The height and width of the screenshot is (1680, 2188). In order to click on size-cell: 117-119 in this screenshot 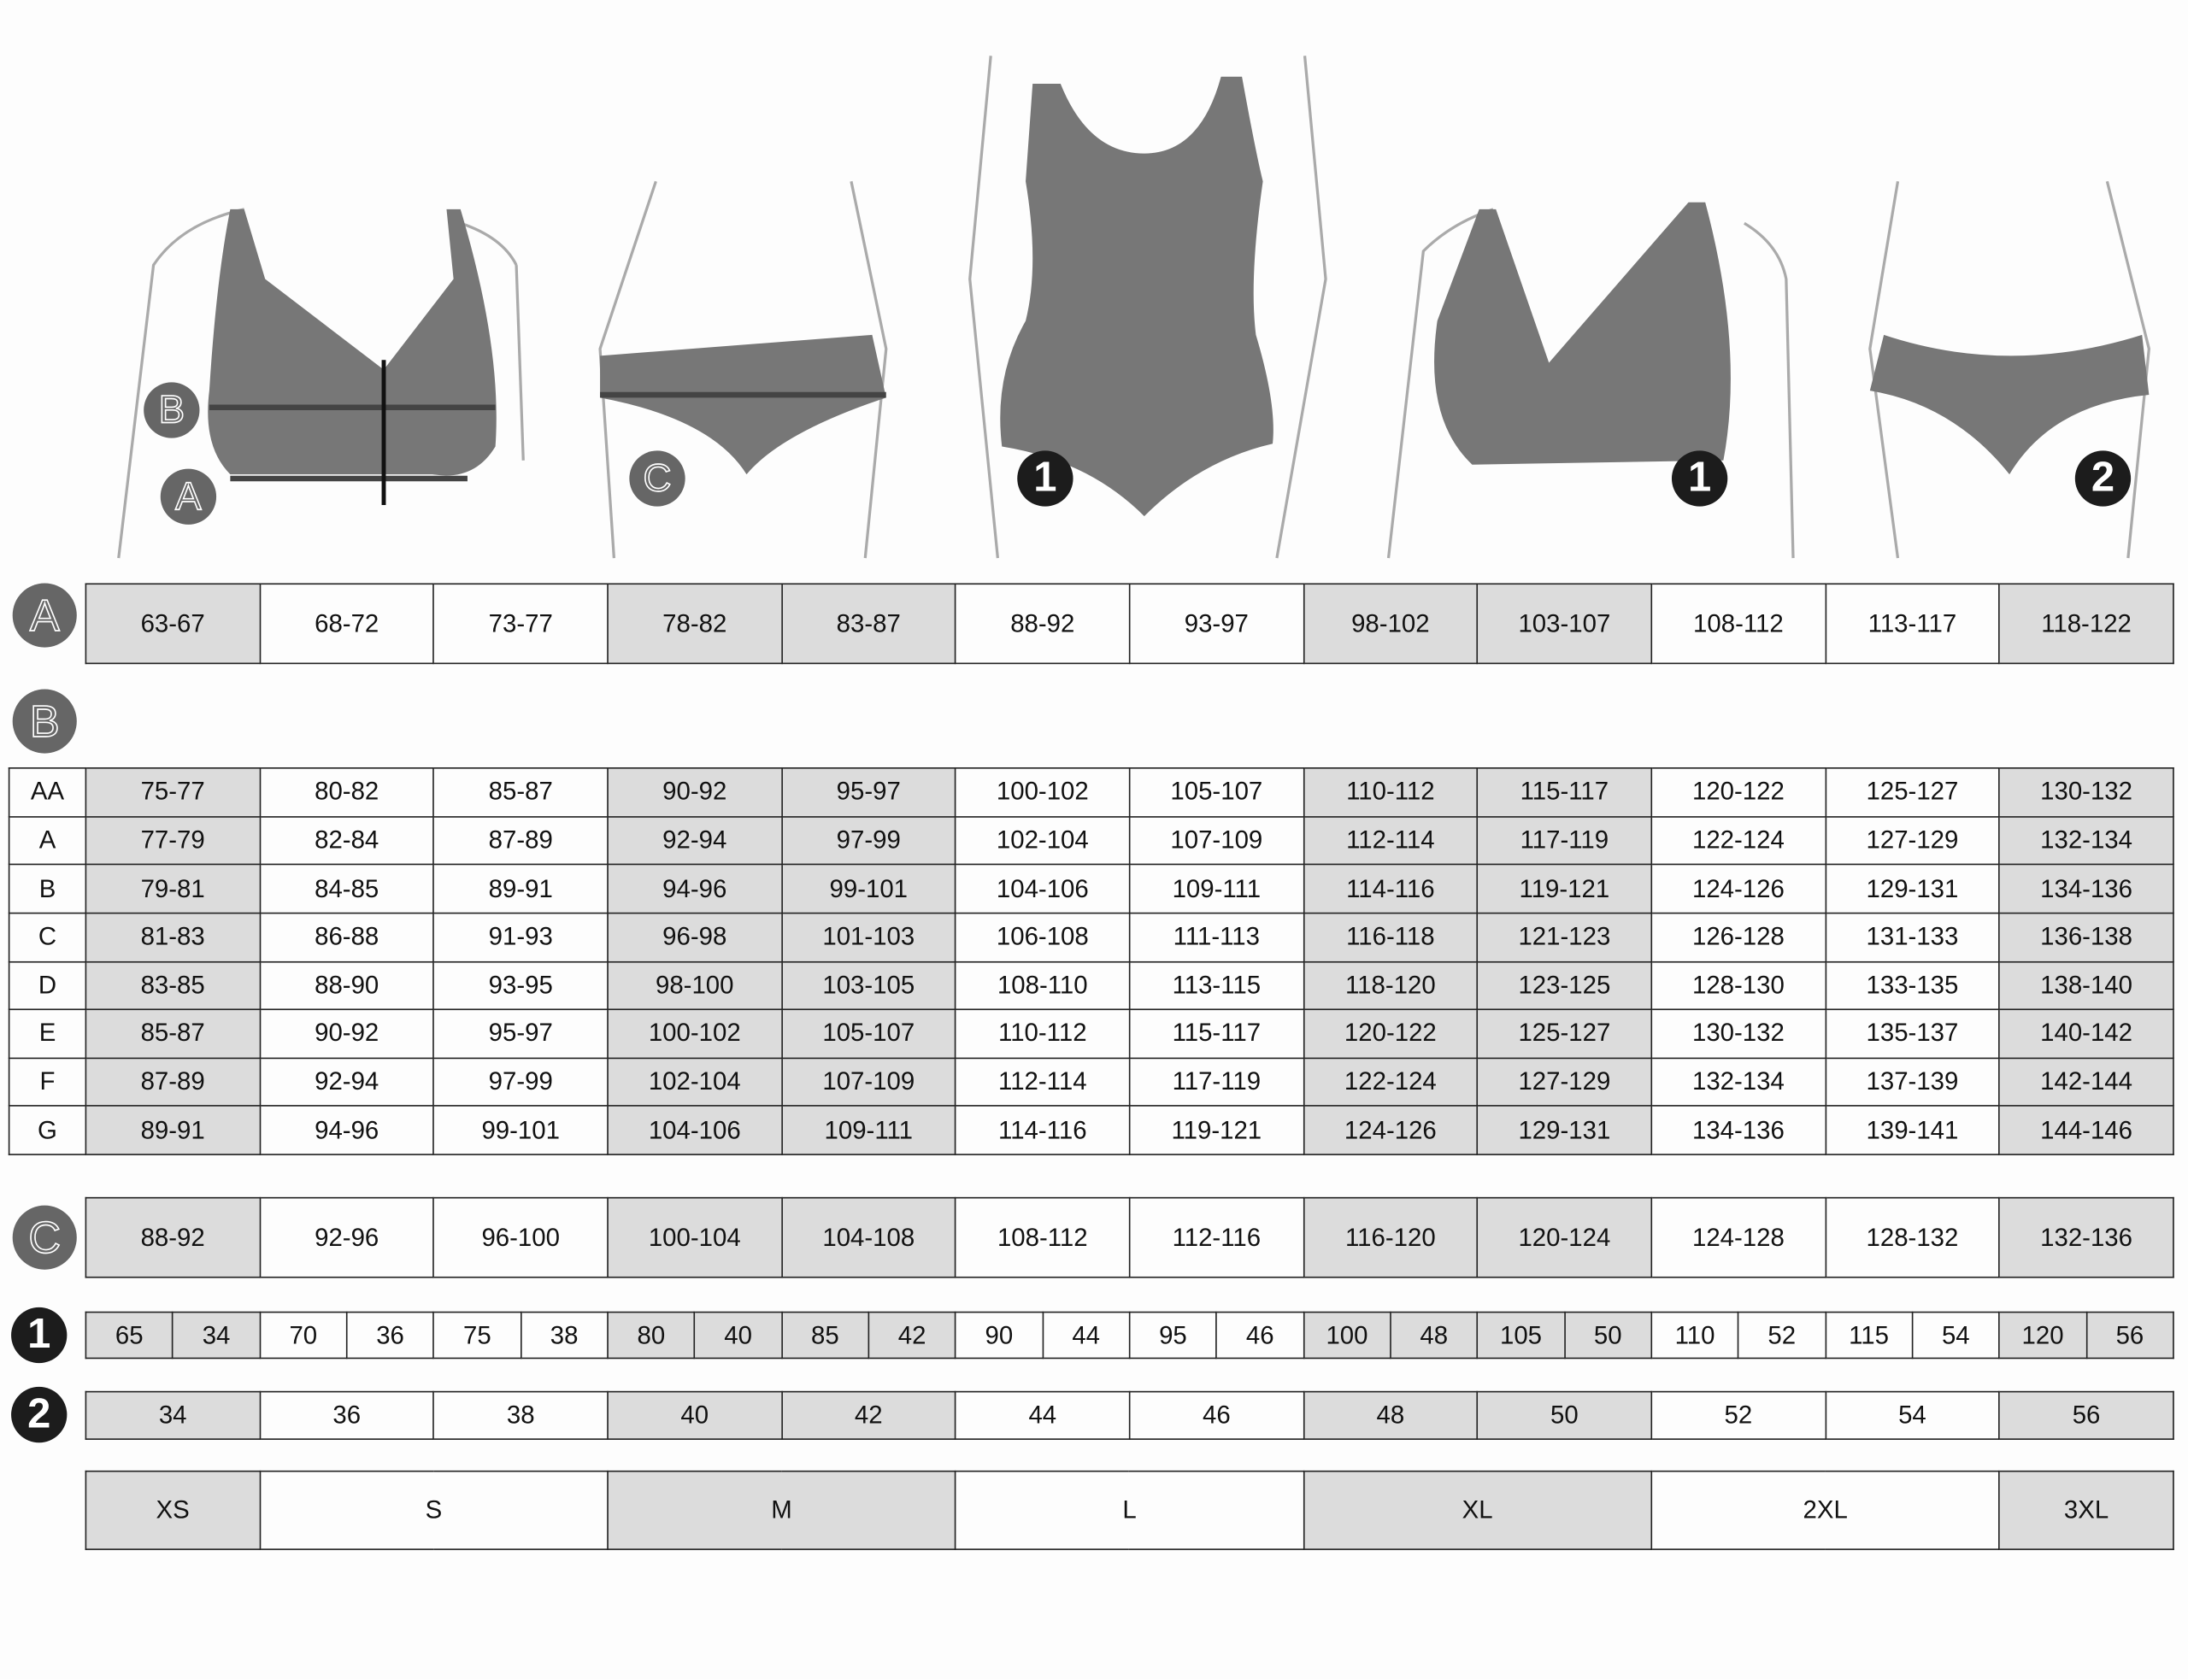, I will do `click(1216, 1082)`.